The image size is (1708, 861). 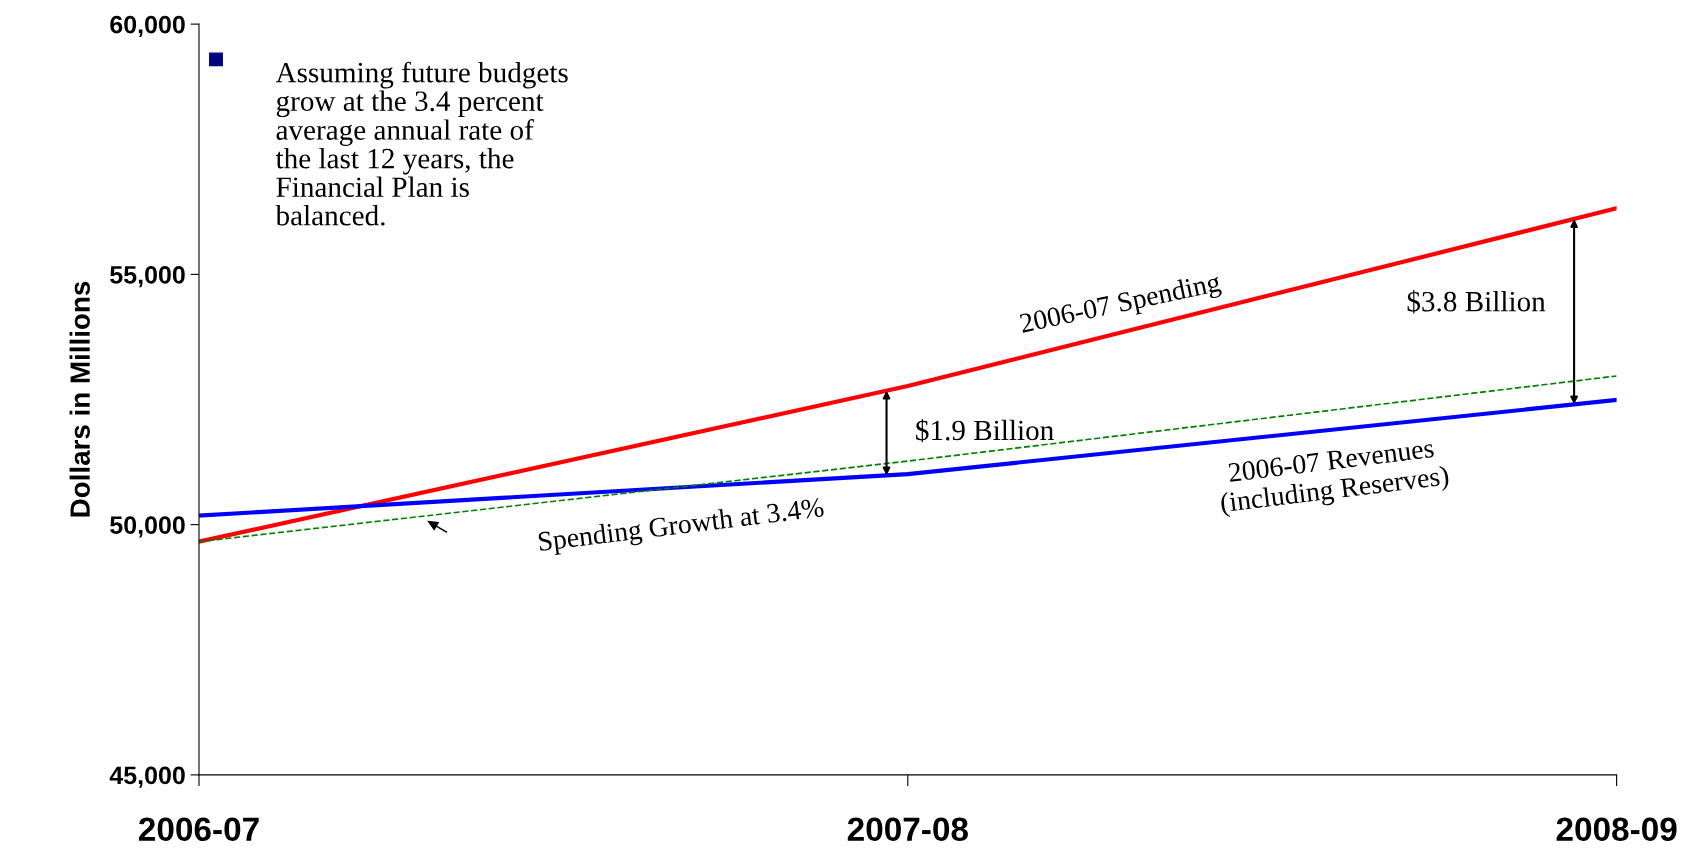 What do you see at coordinates (1476, 302) in the screenshot?
I see `annotation: $3.8 Billion` at bounding box center [1476, 302].